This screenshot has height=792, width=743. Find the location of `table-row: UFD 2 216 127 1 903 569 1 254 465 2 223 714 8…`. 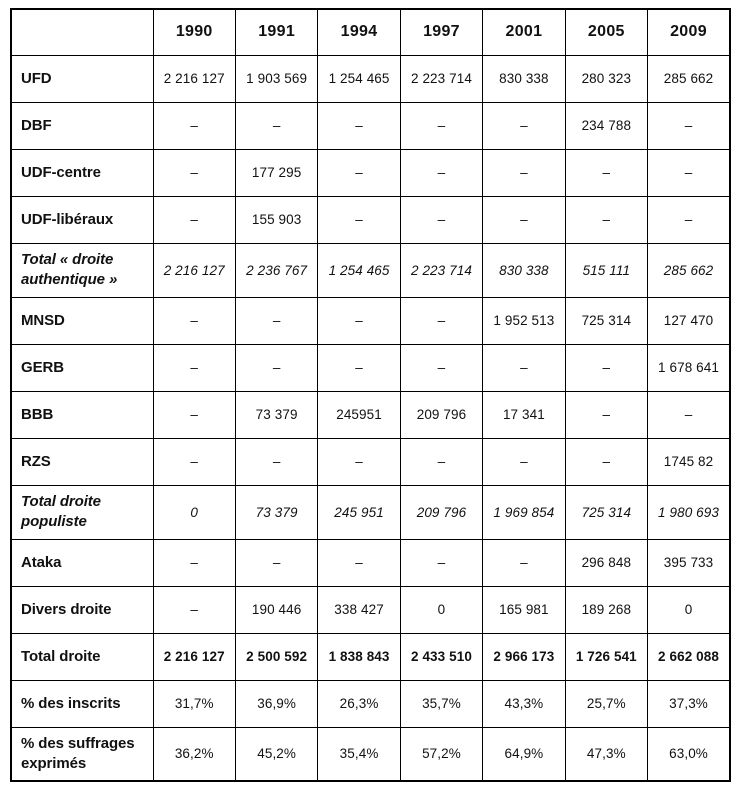

table-row: UFD 2 216 127 1 903 569 1 254 465 2 223 714 8… is located at coordinates (370, 78).